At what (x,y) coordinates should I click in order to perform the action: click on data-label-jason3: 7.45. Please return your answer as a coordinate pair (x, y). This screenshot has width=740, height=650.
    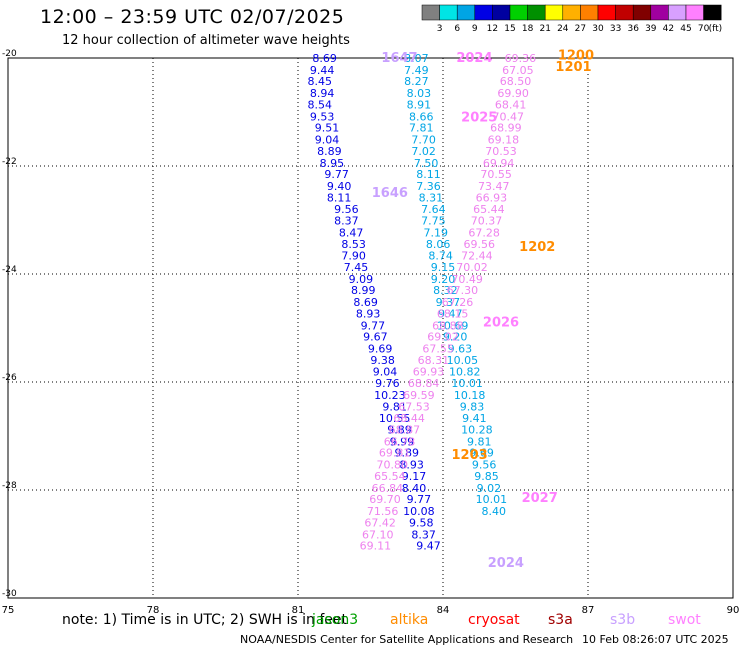
    Looking at the image, I should click on (356, 267).